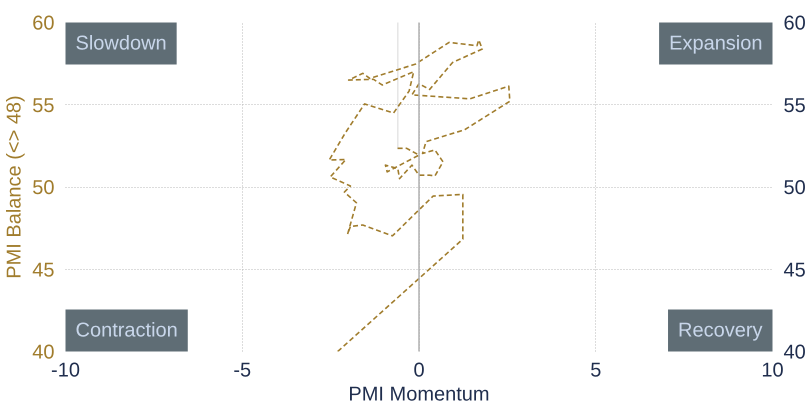  I want to click on x-tick-label: -5, so click(242, 371).